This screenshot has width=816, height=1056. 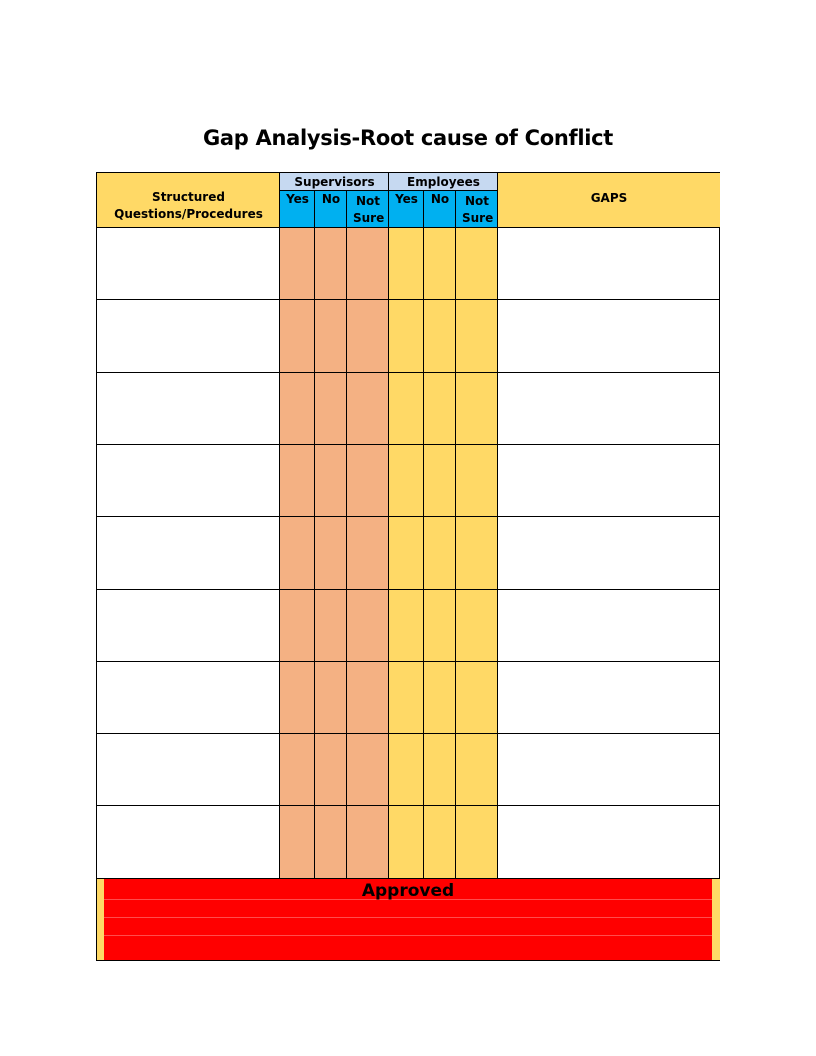 I want to click on approved-label: Approved, so click(x=408, y=891).